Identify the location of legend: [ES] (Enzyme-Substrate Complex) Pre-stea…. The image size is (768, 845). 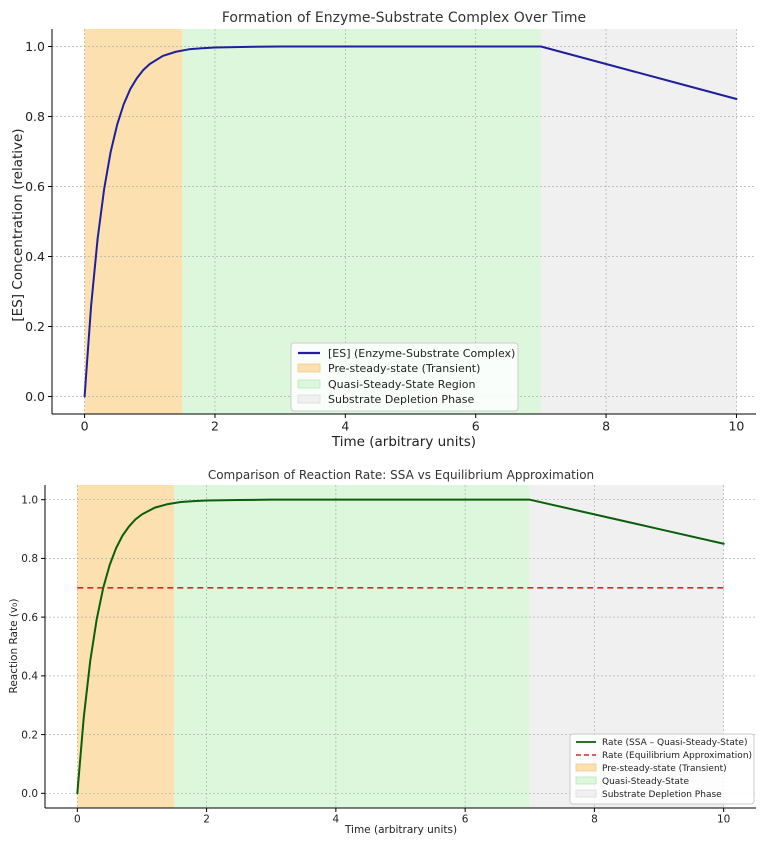
(404, 377).